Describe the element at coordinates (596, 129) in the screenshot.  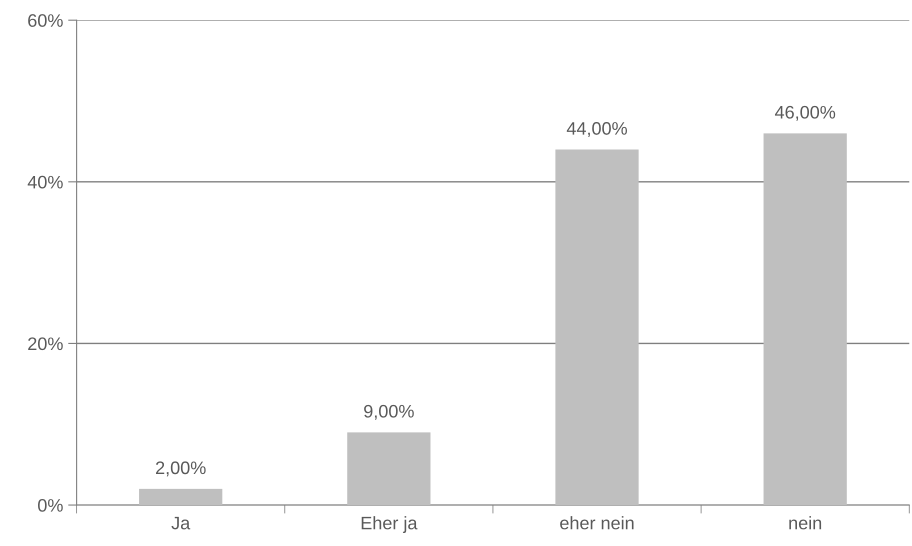
I see `data-label: 44,00%` at that location.